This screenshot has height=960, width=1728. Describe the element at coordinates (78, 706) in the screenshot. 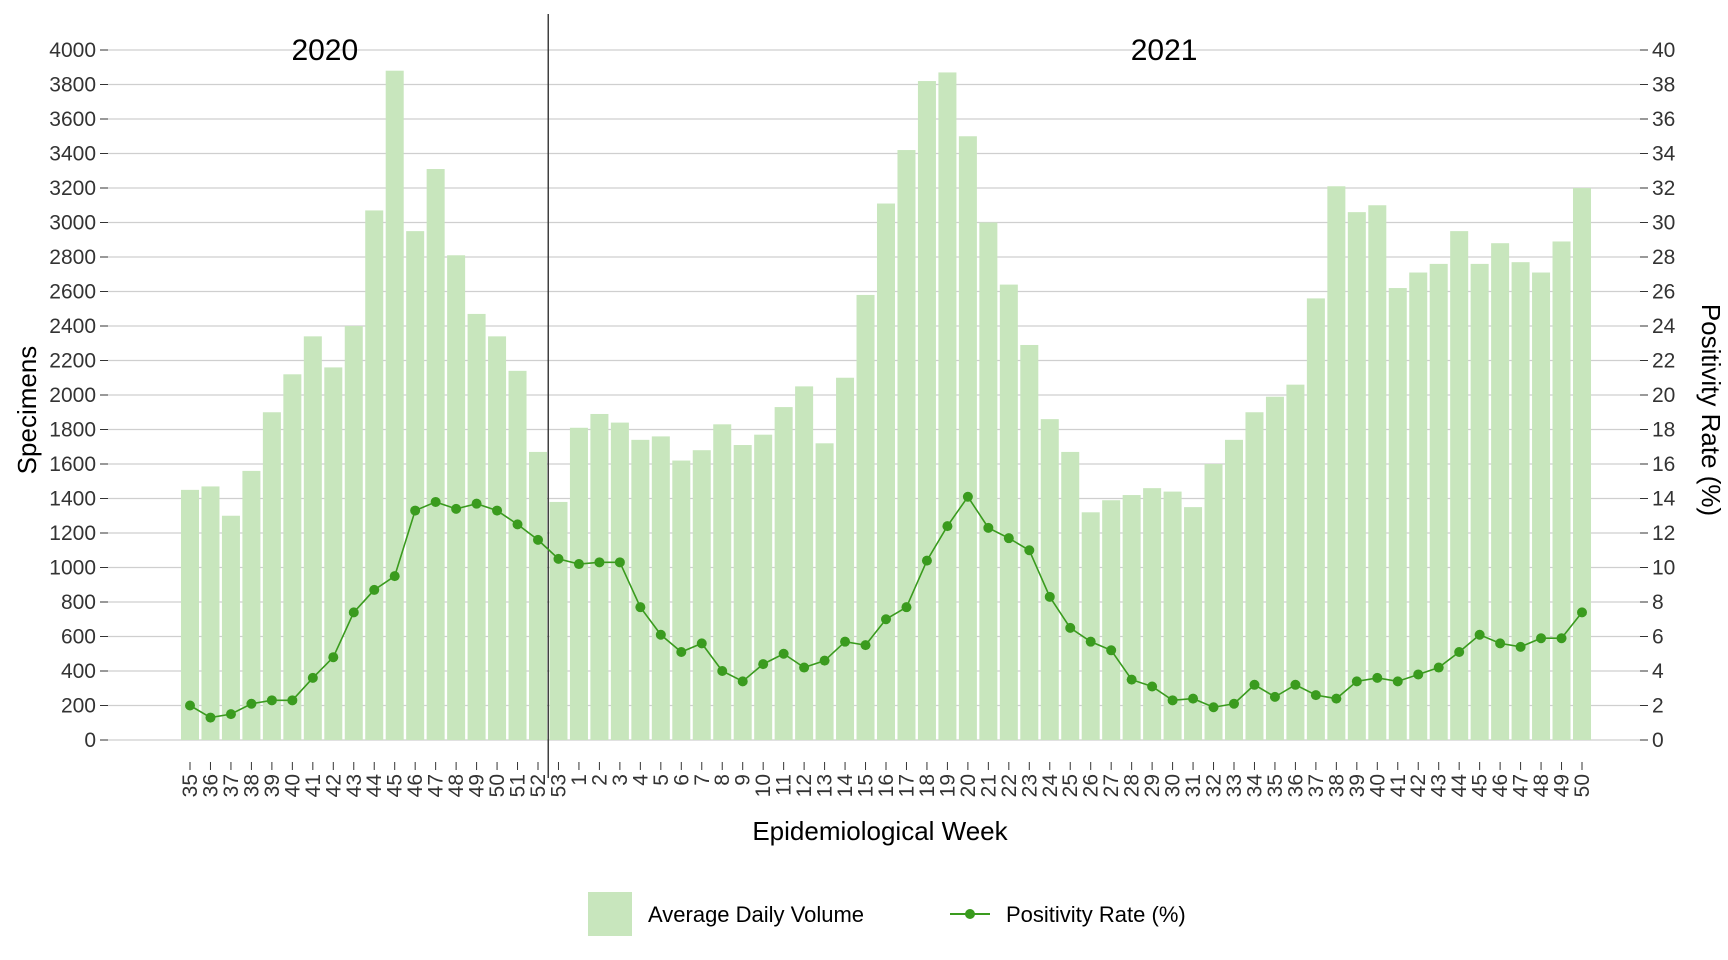

I see `y-left-tick-label: 200` at that location.